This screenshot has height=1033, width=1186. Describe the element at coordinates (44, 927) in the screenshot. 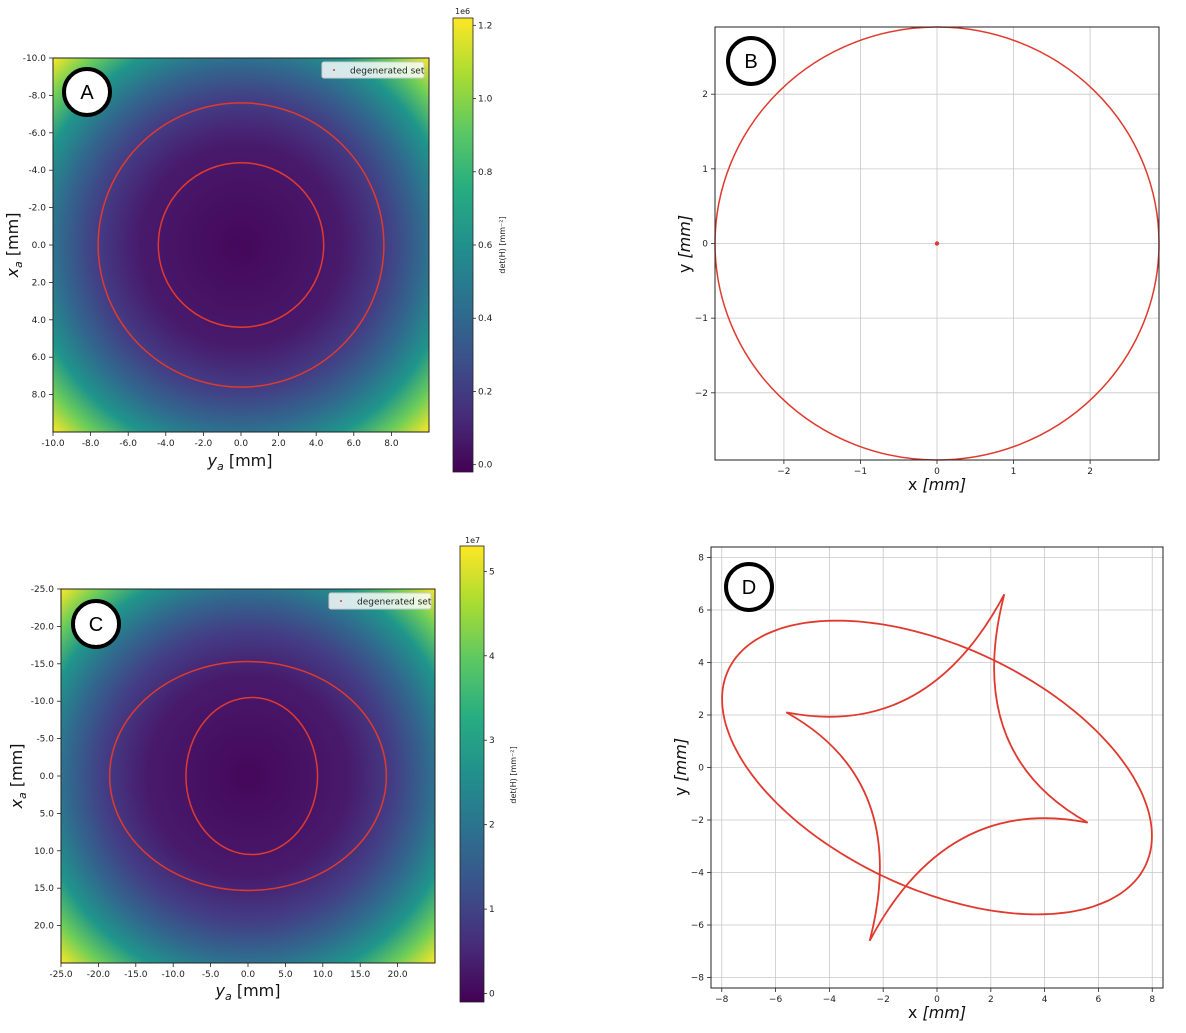

I see `y-tick-label: 20.0` at that location.